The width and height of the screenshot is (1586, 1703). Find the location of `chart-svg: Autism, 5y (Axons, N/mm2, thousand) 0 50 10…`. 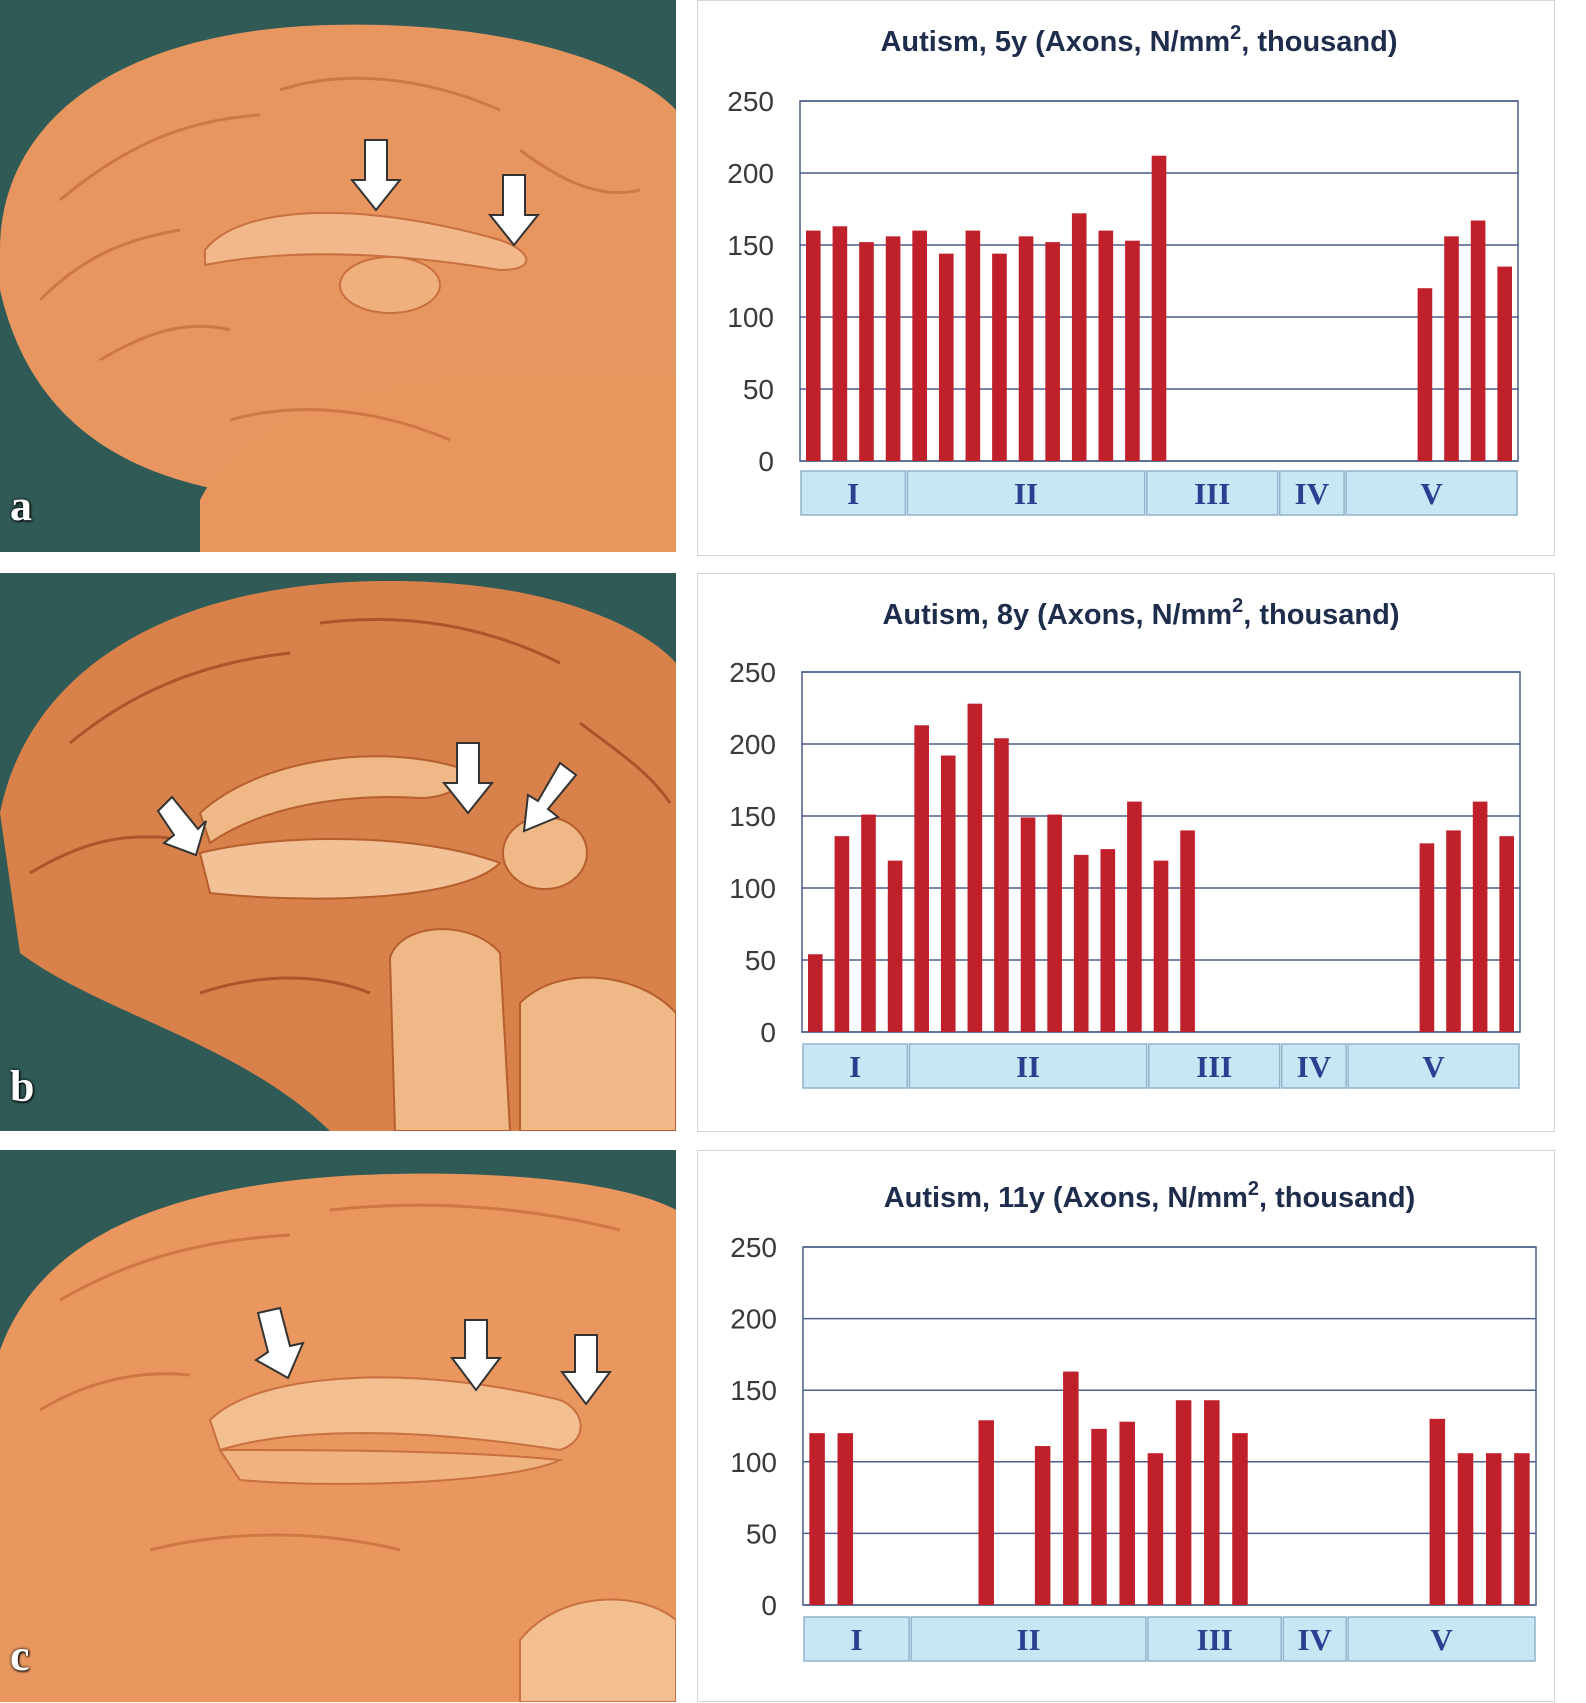

chart-svg: Autism, 5y (Axons, N/mm2, thousand) 0 50 10… is located at coordinates (1123, 269).